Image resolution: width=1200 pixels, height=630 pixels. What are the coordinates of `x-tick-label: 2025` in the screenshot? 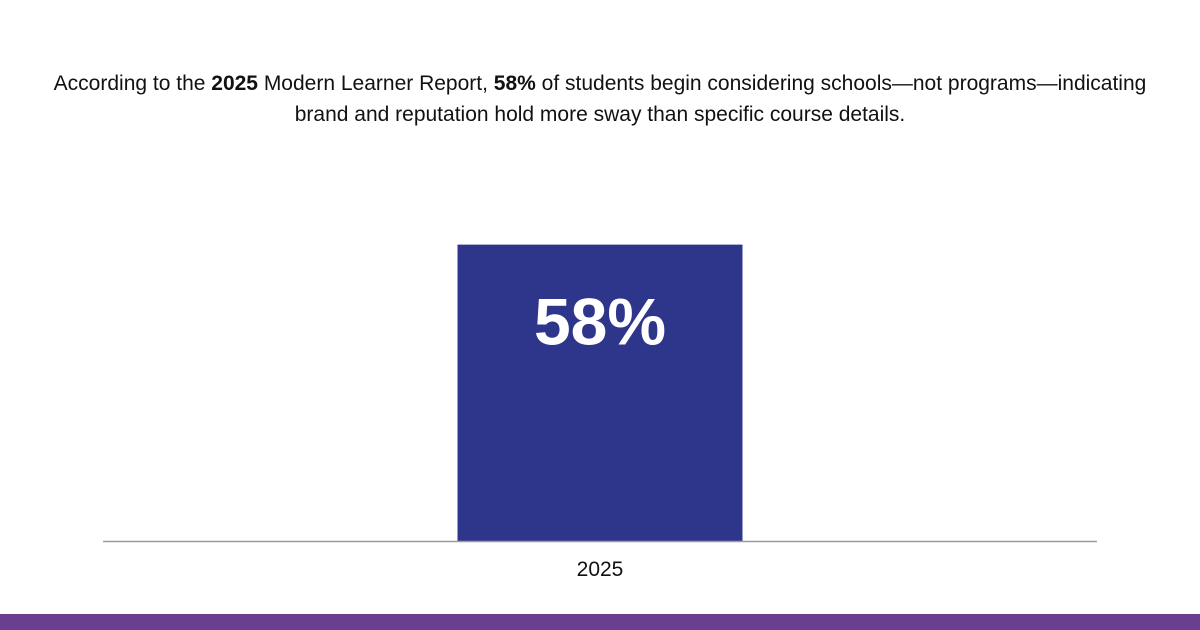 It's located at (600, 569).